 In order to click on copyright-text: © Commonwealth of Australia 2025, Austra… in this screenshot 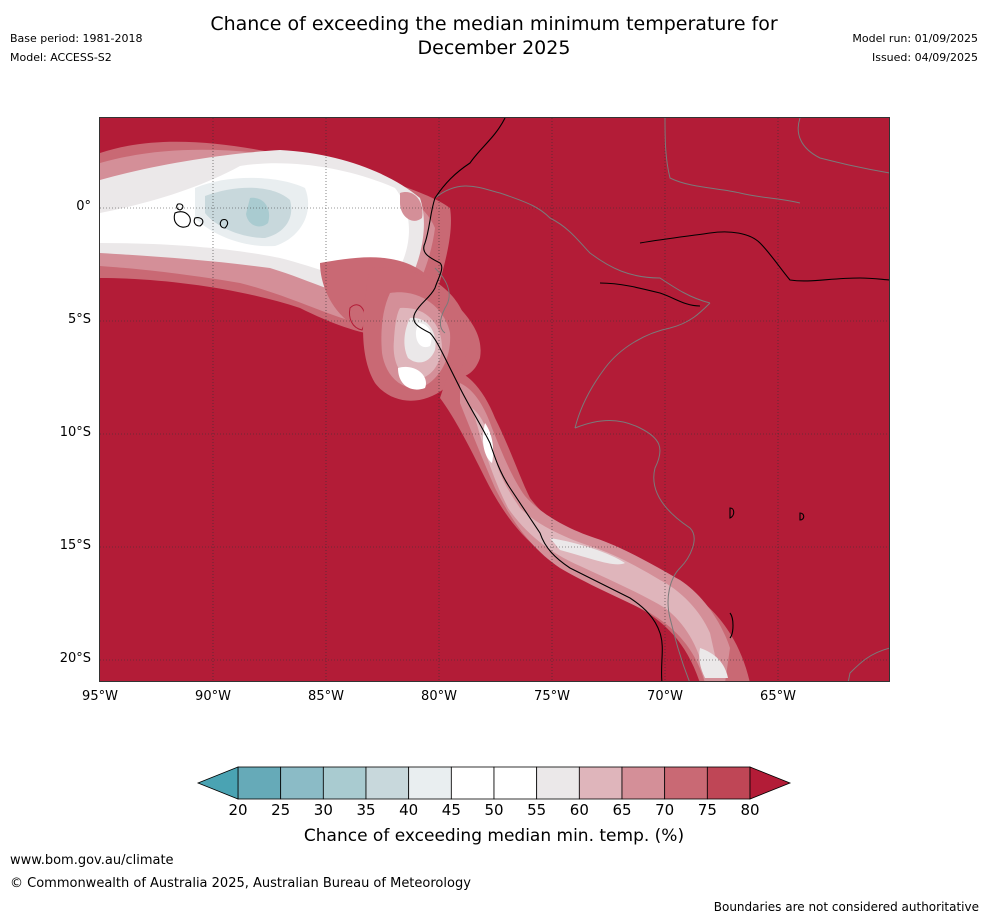, I will do `click(240, 883)`.